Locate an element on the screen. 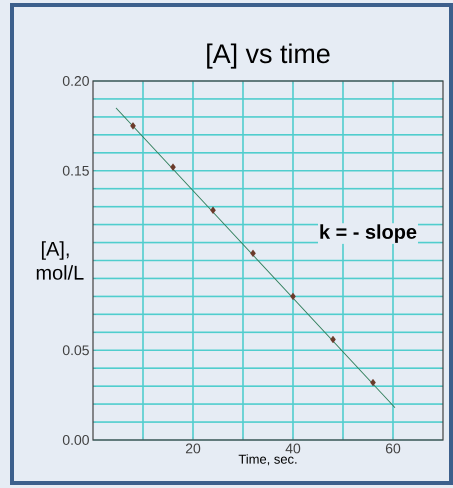 This screenshot has width=453, height=488. chart-title: [A] vs time is located at coordinates (268, 56).